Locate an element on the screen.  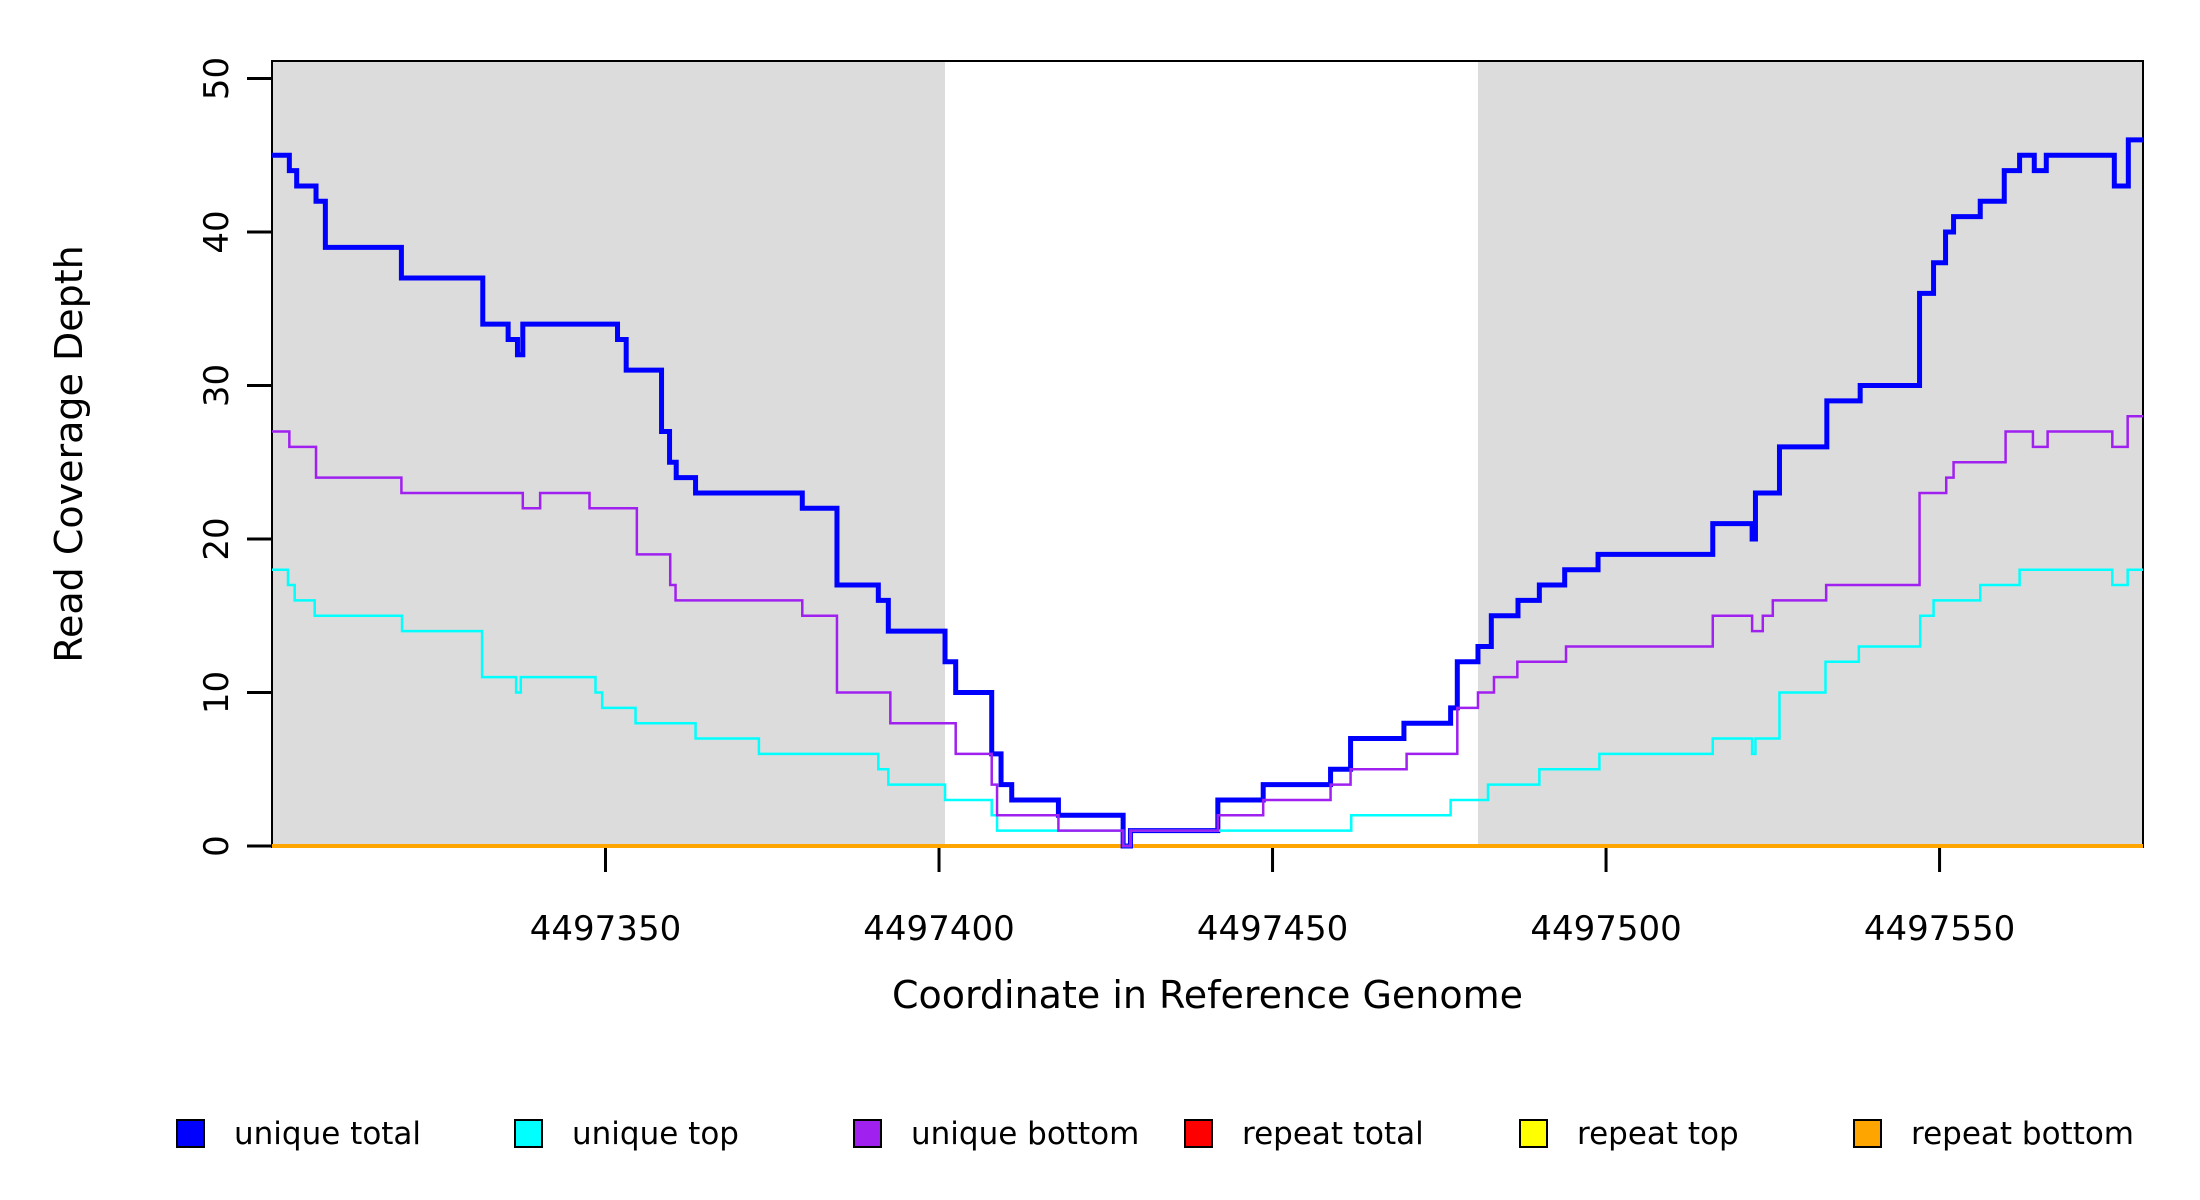
y-tick-label: 20 is located at coordinates (217, 538).